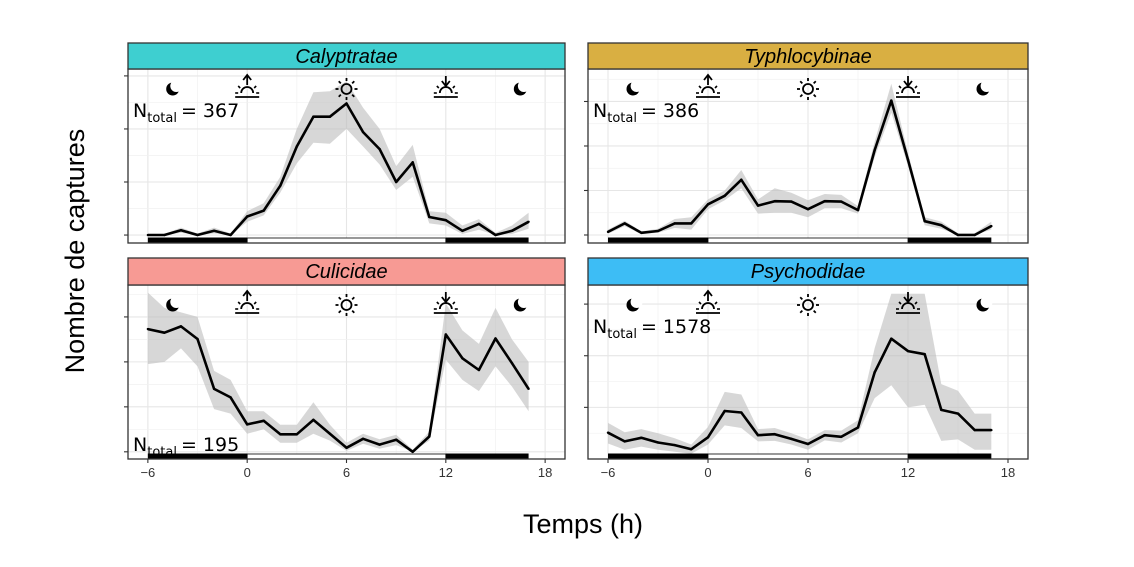  Describe the element at coordinates (676, 327) in the screenshot. I see `n-value: = 1578` at that location.